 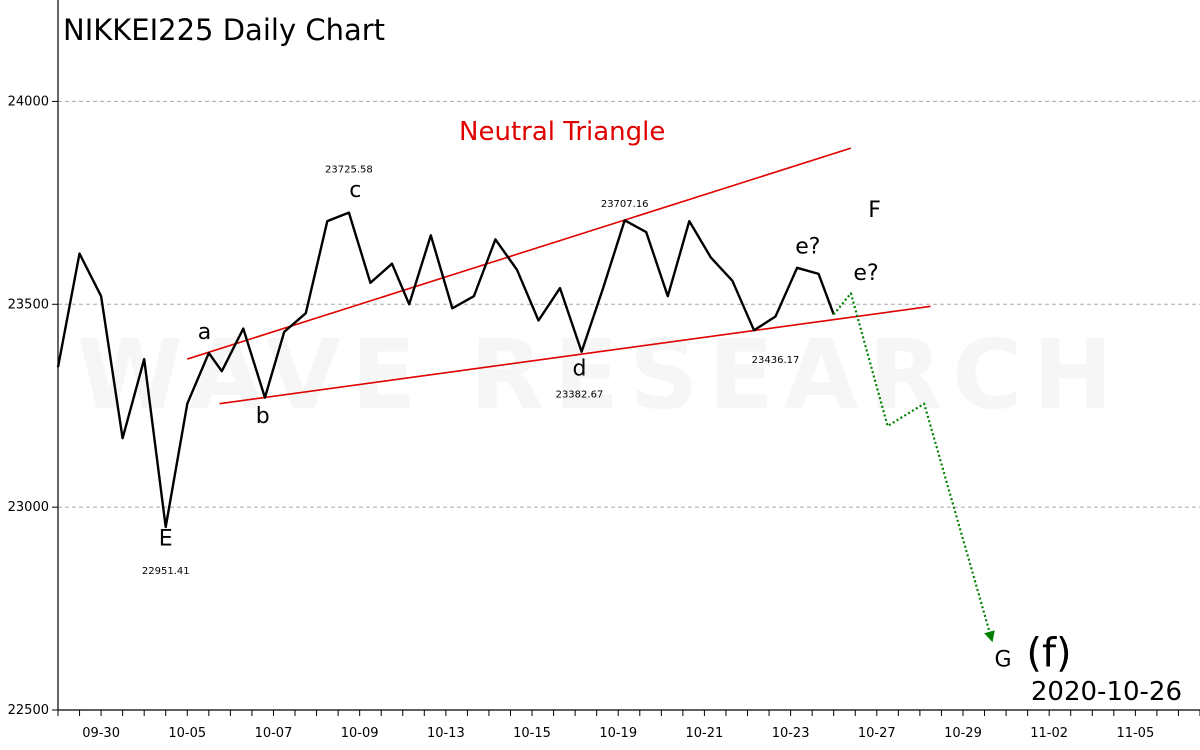 I want to click on y-tick-label: 23000, so click(x=28, y=507).